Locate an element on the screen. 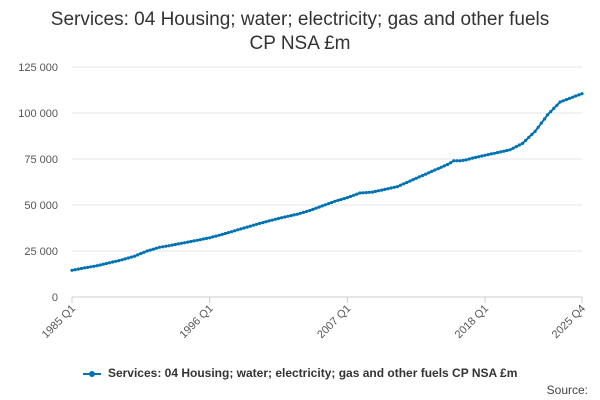 This screenshot has height=400, width=600. x-tick-label: 1985 Q1 is located at coordinates (59, 322).